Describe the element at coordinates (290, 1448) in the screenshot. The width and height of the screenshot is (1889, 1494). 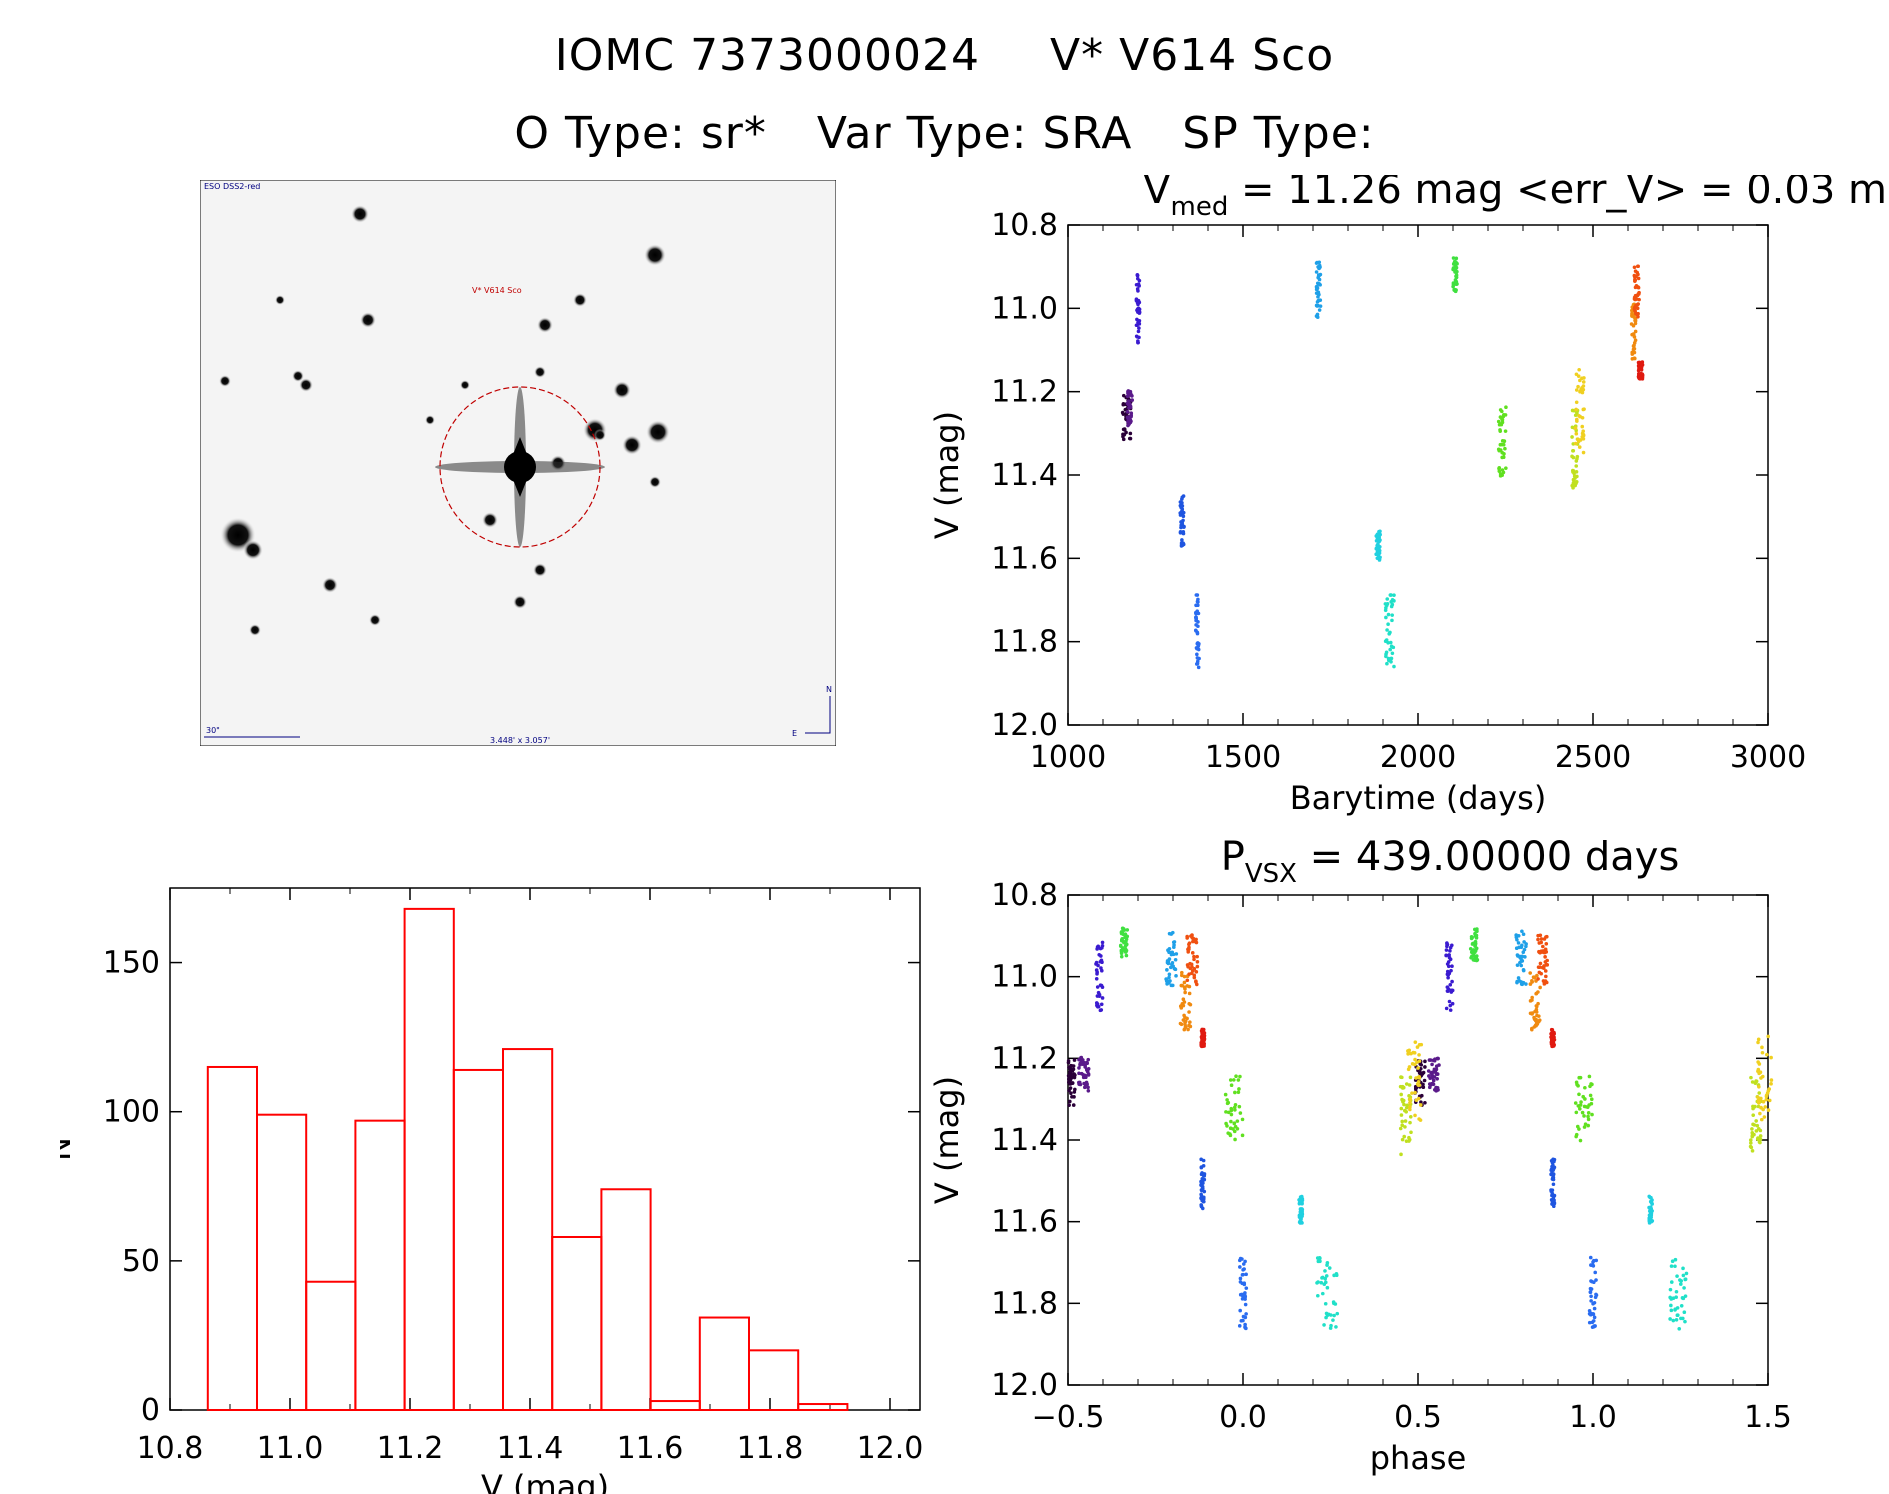
I see `x-tick-label: 11.0` at that location.